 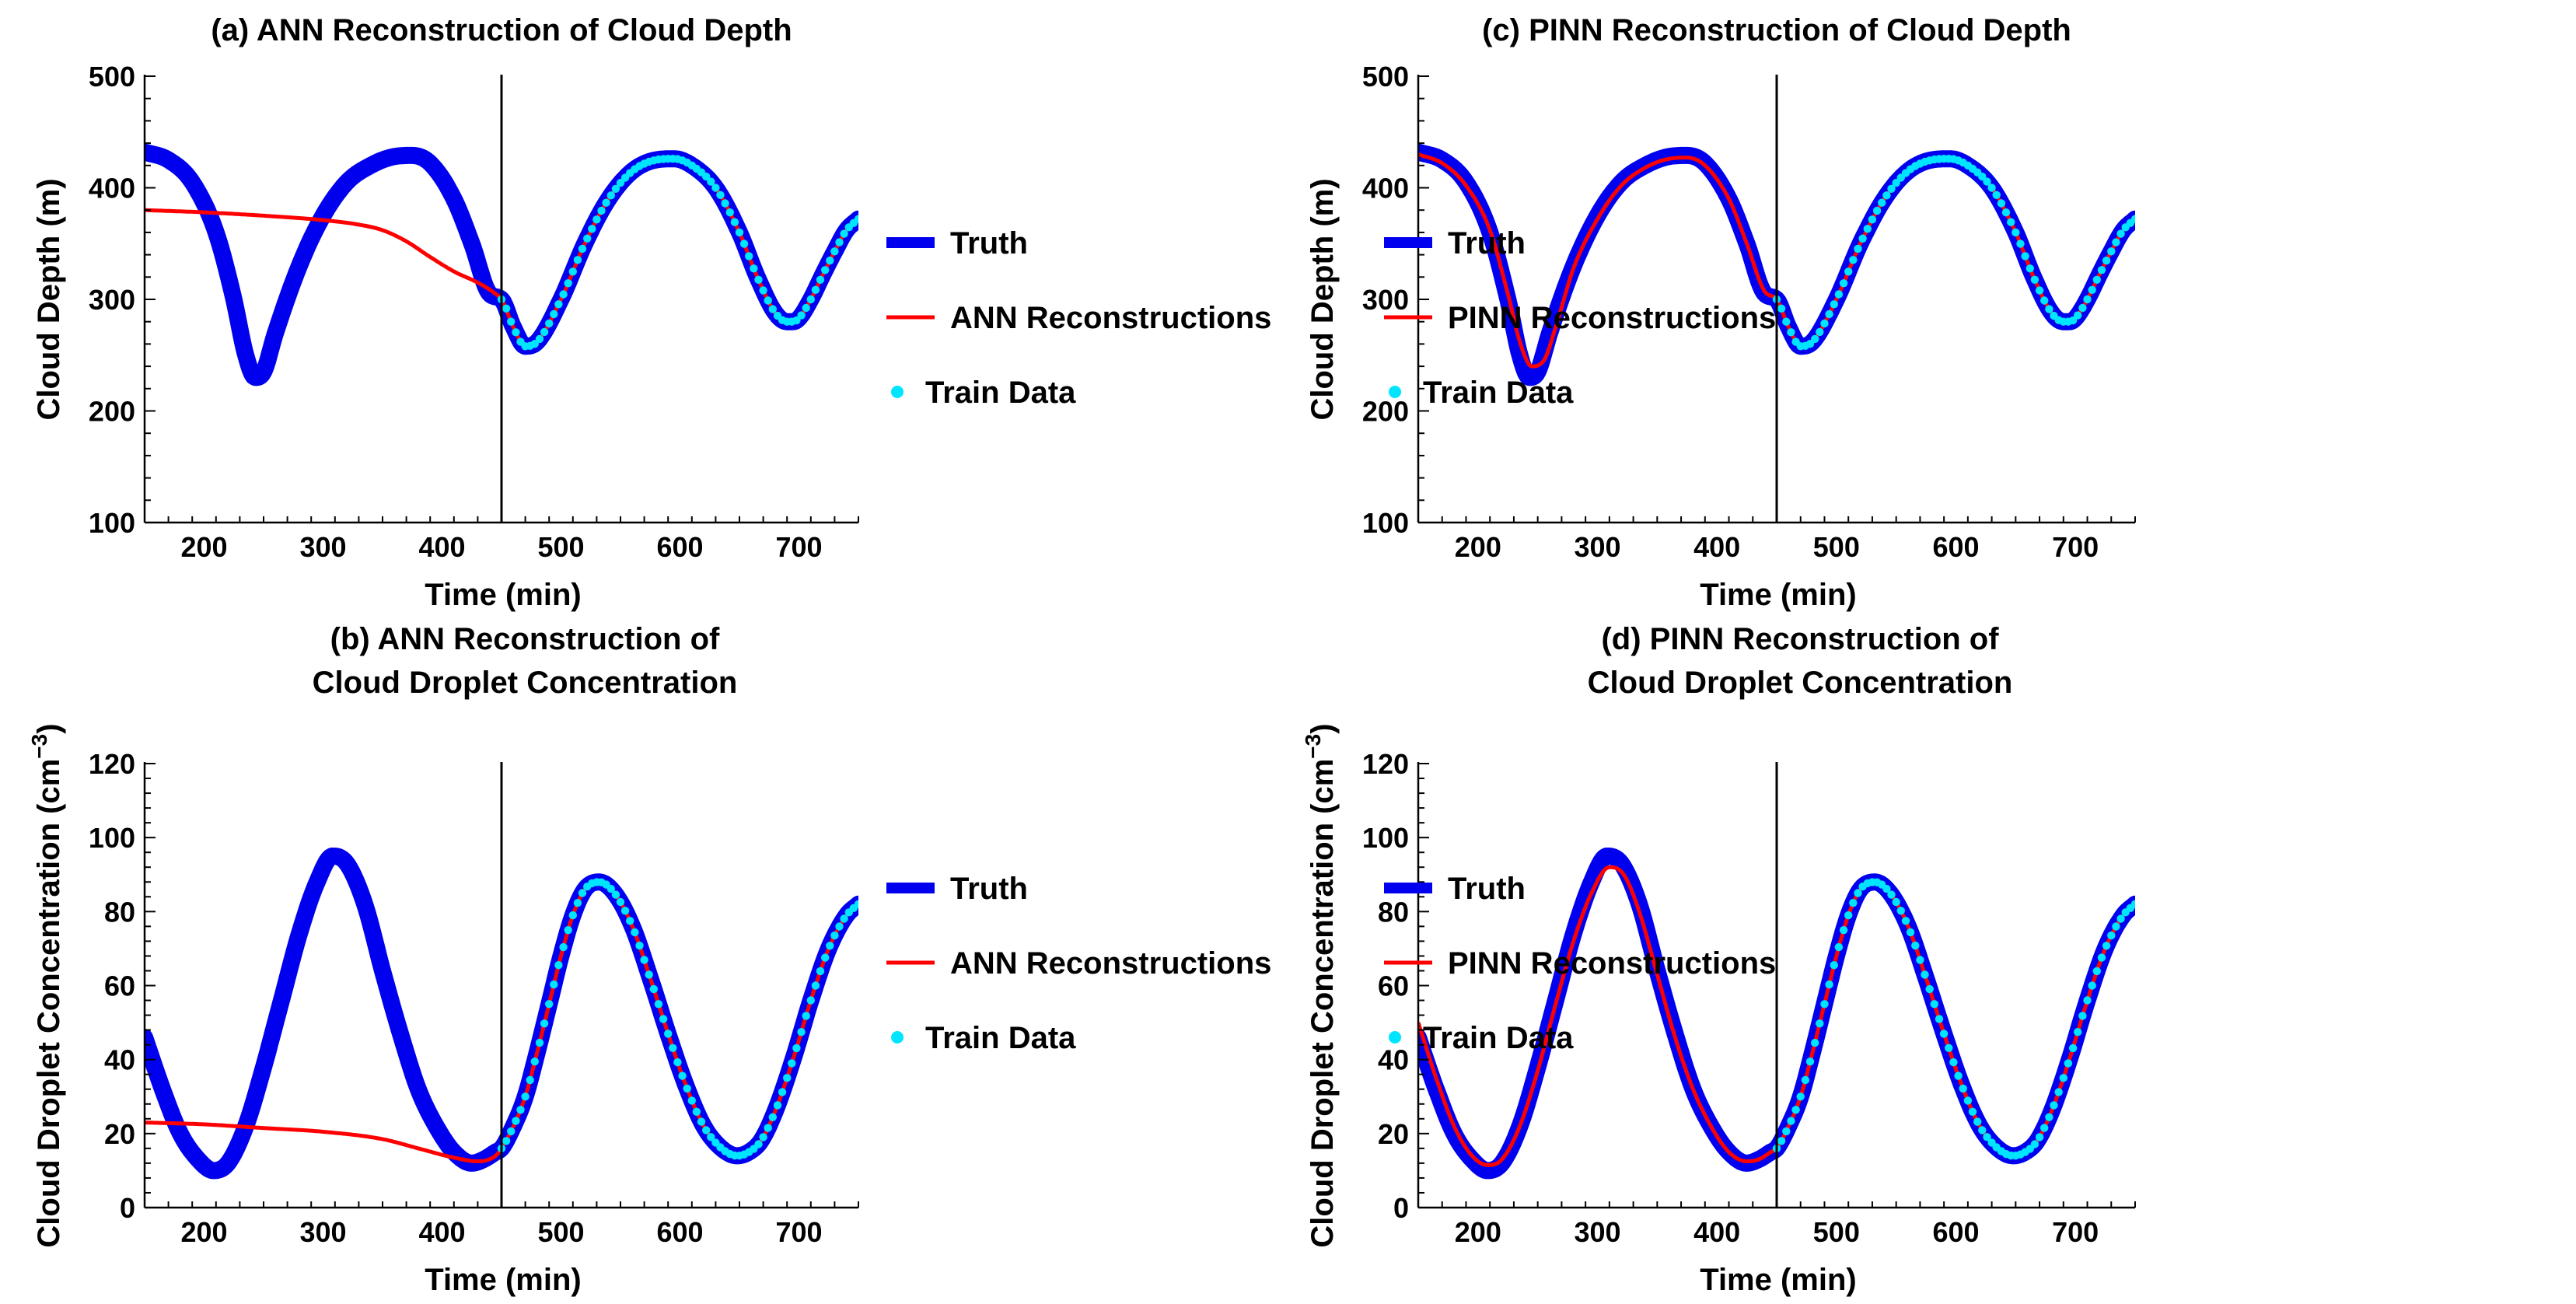 What do you see at coordinates (679, 547) in the screenshot?
I see `x-tick-label: 600` at bounding box center [679, 547].